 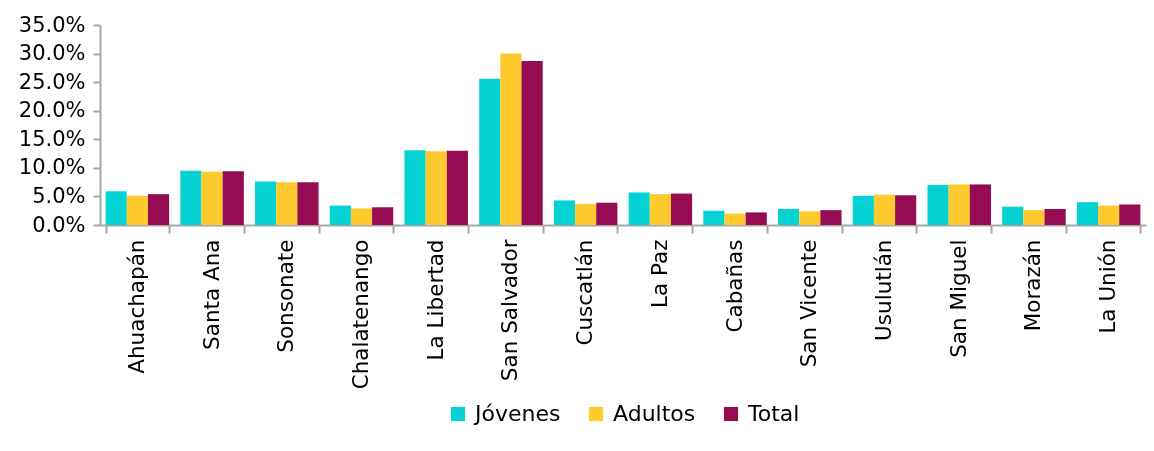 I want to click on x-tick-label: La Libertad, so click(x=435, y=300).